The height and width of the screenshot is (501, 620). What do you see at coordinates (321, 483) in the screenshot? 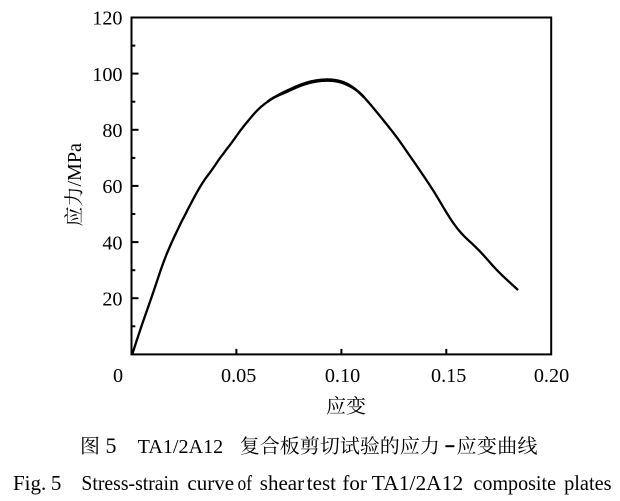
I see `svg-text: test` at bounding box center [321, 483].